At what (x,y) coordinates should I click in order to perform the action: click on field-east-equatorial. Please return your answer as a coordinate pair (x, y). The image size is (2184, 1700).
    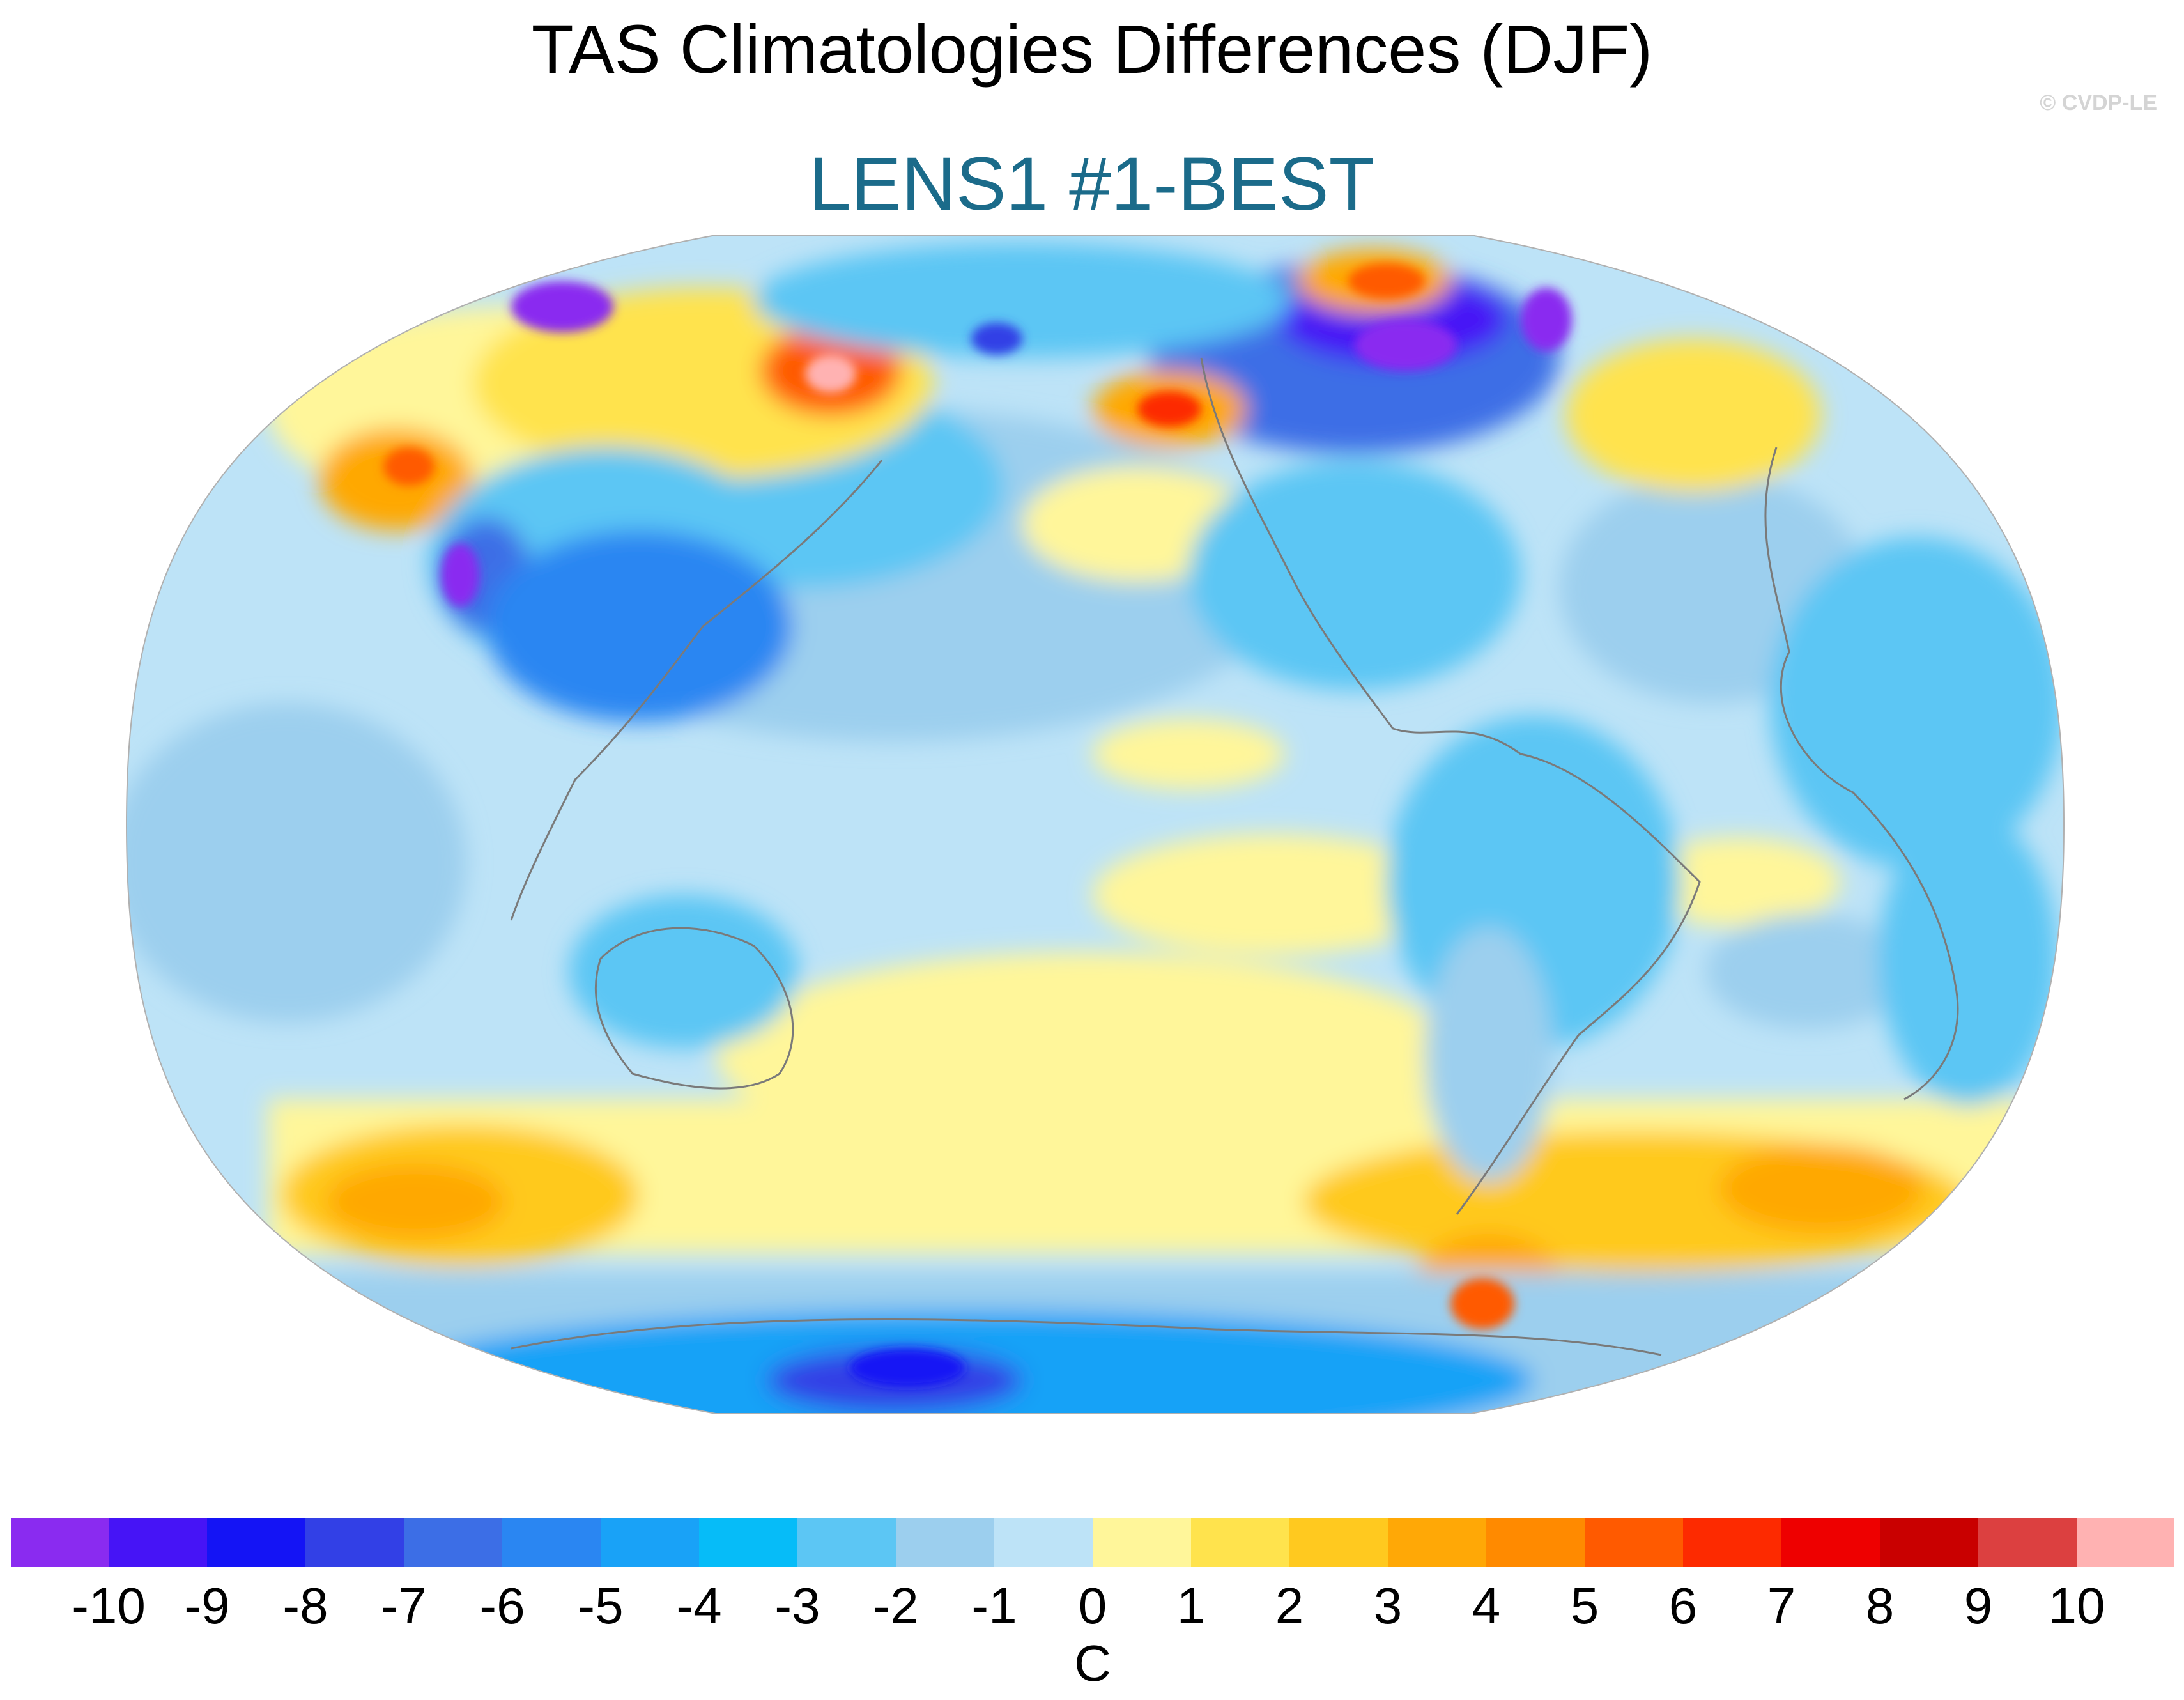
    Looking at the image, I should click on (1271, 894).